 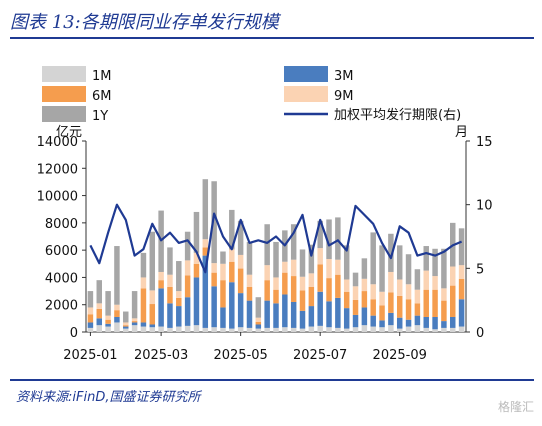 I want to click on right-axis-unit: 月, so click(x=461, y=132).